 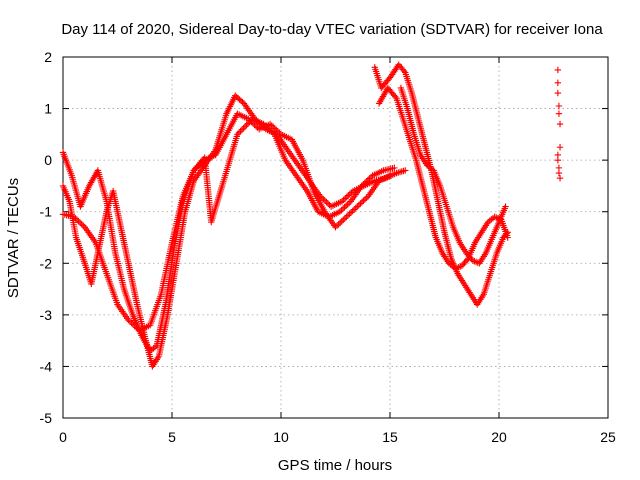 What do you see at coordinates (46, 366) in the screenshot?
I see `y-tick-label: -4` at bounding box center [46, 366].